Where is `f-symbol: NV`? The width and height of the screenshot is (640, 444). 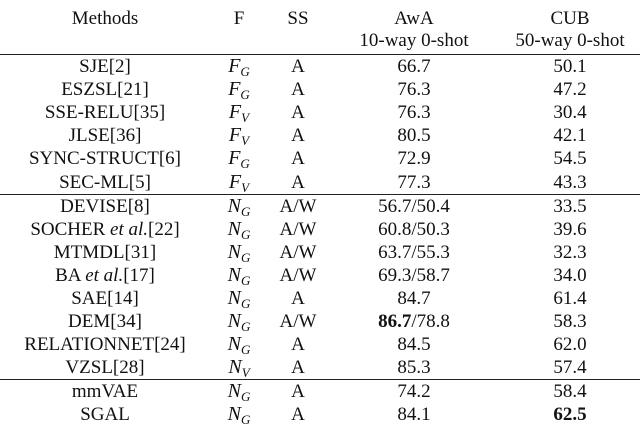
f-symbol: NV is located at coordinates (239, 368).